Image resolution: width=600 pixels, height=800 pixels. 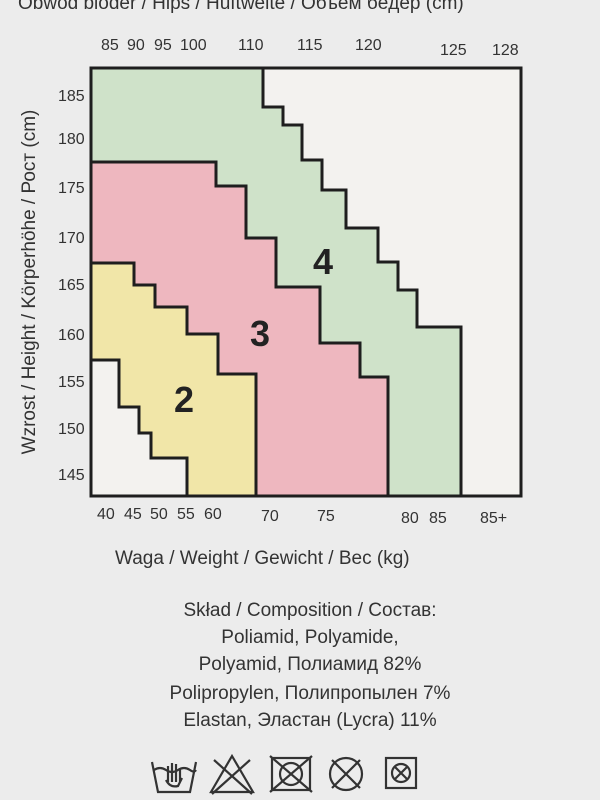 What do you see at coordinates (505, 50) in the screenshot?
I see `hips-label: 128` at bounding box center [505, 50].